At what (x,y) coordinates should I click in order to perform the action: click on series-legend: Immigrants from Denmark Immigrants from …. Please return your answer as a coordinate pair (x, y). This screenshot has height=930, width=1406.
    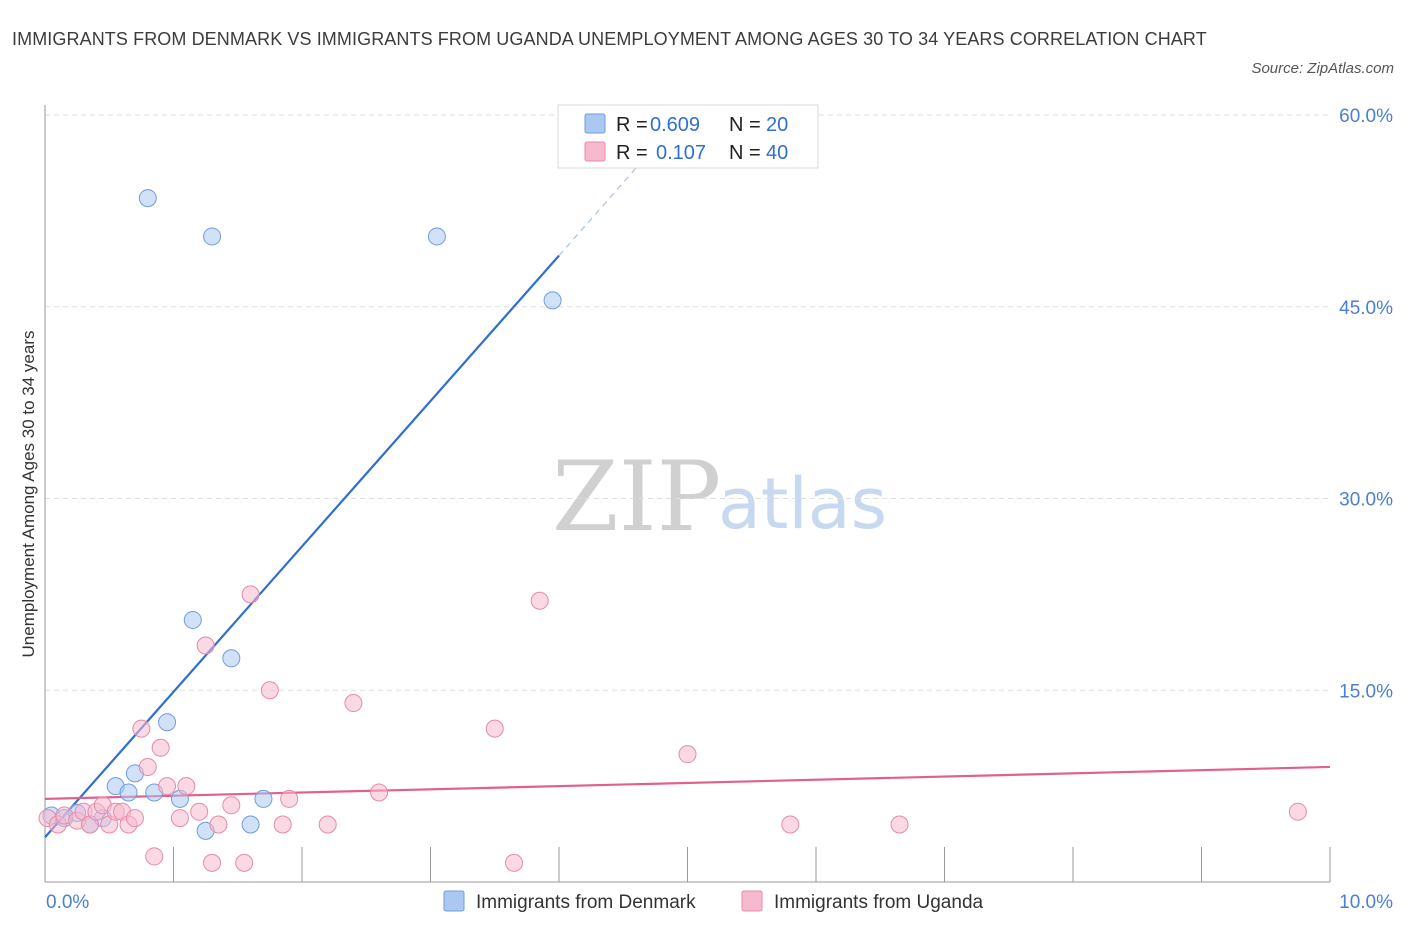
    Looking at the image, I should click on (713, 901).